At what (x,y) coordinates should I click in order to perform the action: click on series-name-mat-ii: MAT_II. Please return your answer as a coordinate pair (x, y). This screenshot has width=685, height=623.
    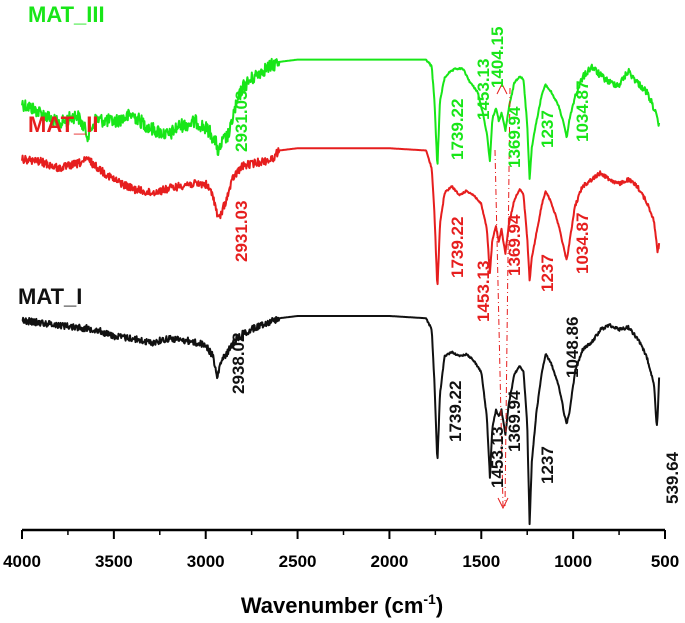
    Looking at the image, I should click on (63, 124).